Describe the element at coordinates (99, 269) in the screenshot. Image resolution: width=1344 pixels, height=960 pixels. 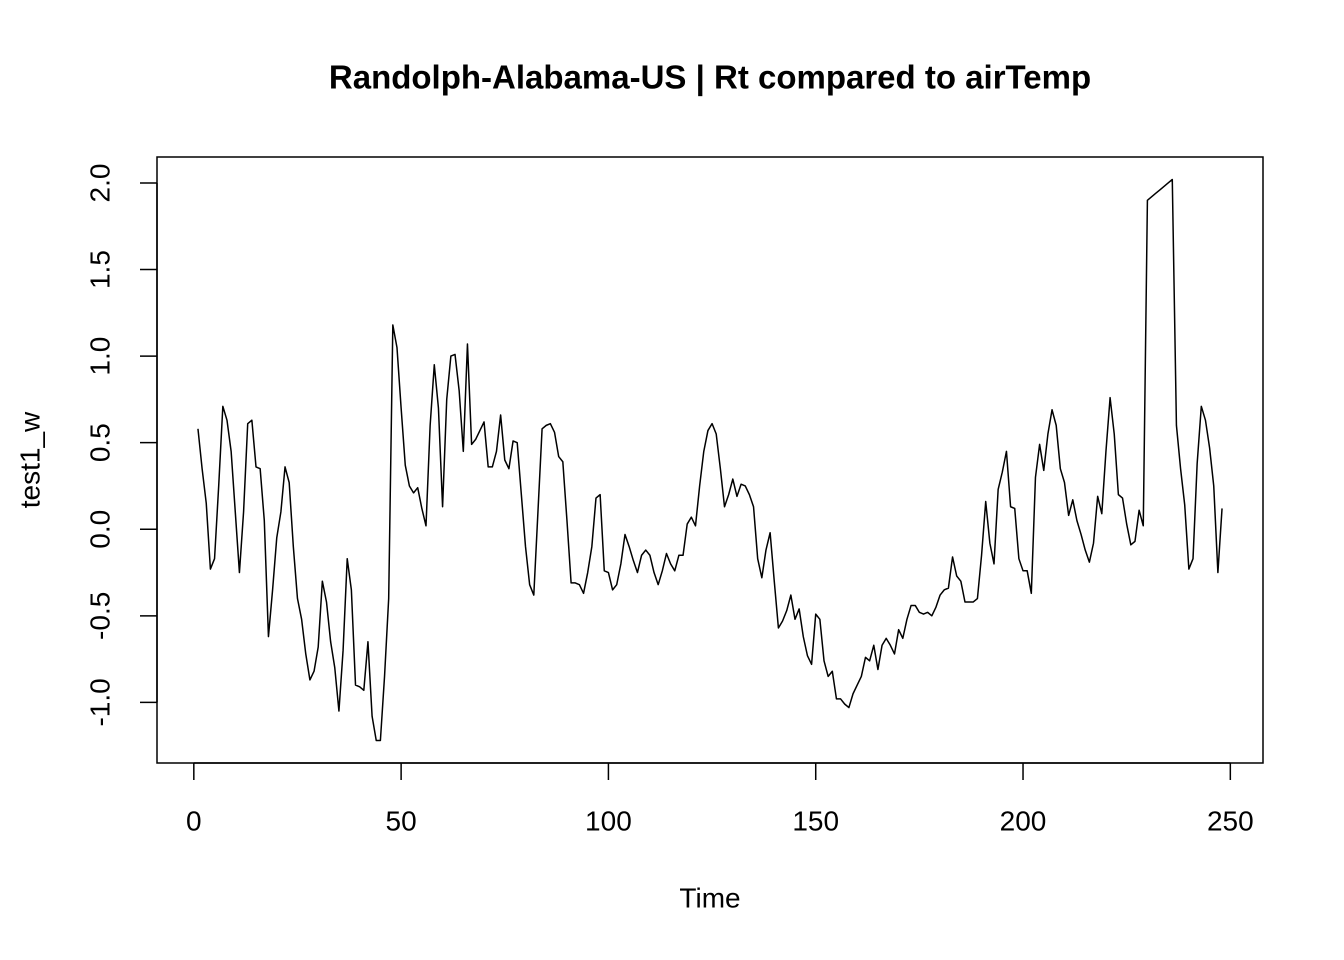
I see `y-tick-label: 1.5` at that location.